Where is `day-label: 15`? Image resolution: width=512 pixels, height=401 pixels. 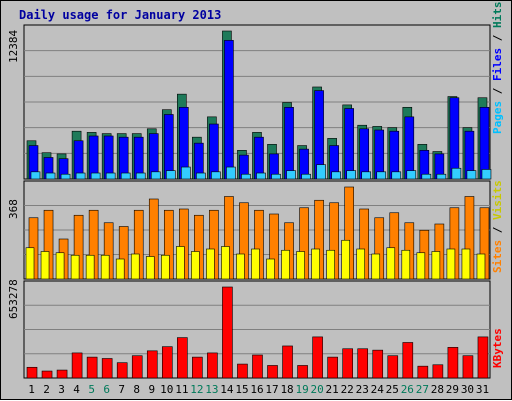
day-label: 15 is located at coordinates (241, 389).